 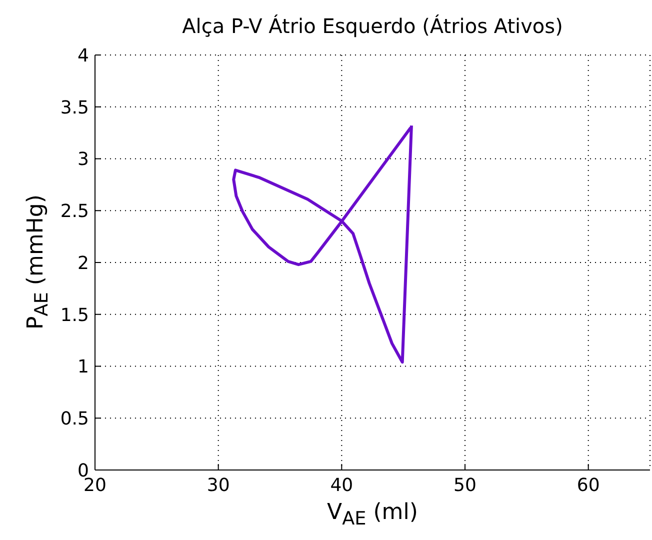 I want to click on x-tick-label: 30, so click(x=218, y=485).